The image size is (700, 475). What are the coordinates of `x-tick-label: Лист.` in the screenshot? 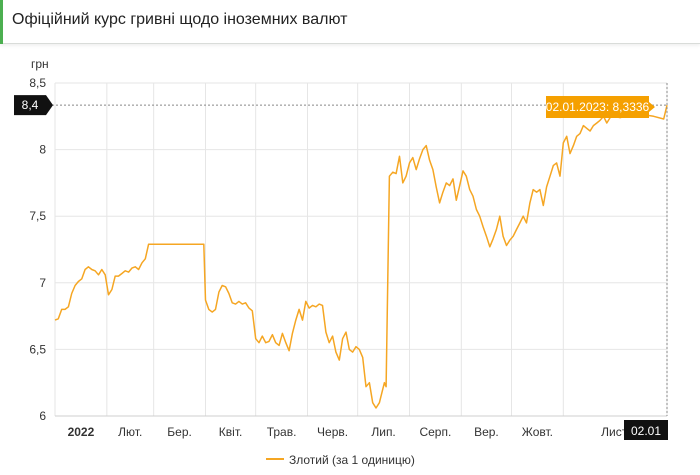 It's located at (615, 432).